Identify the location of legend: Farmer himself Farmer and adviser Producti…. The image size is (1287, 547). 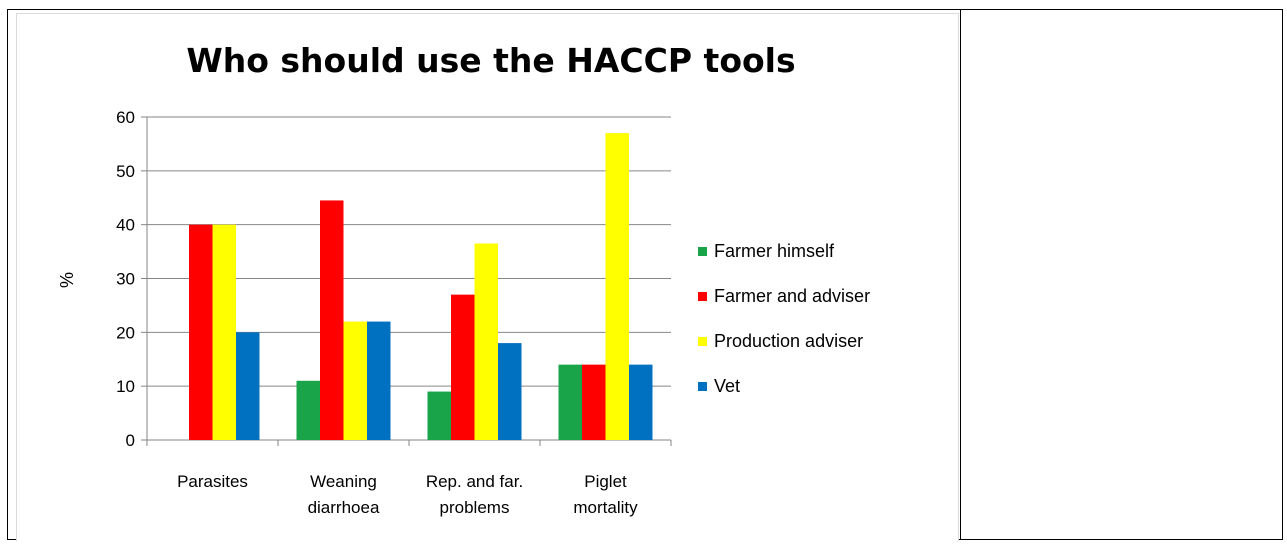
(784, 318).